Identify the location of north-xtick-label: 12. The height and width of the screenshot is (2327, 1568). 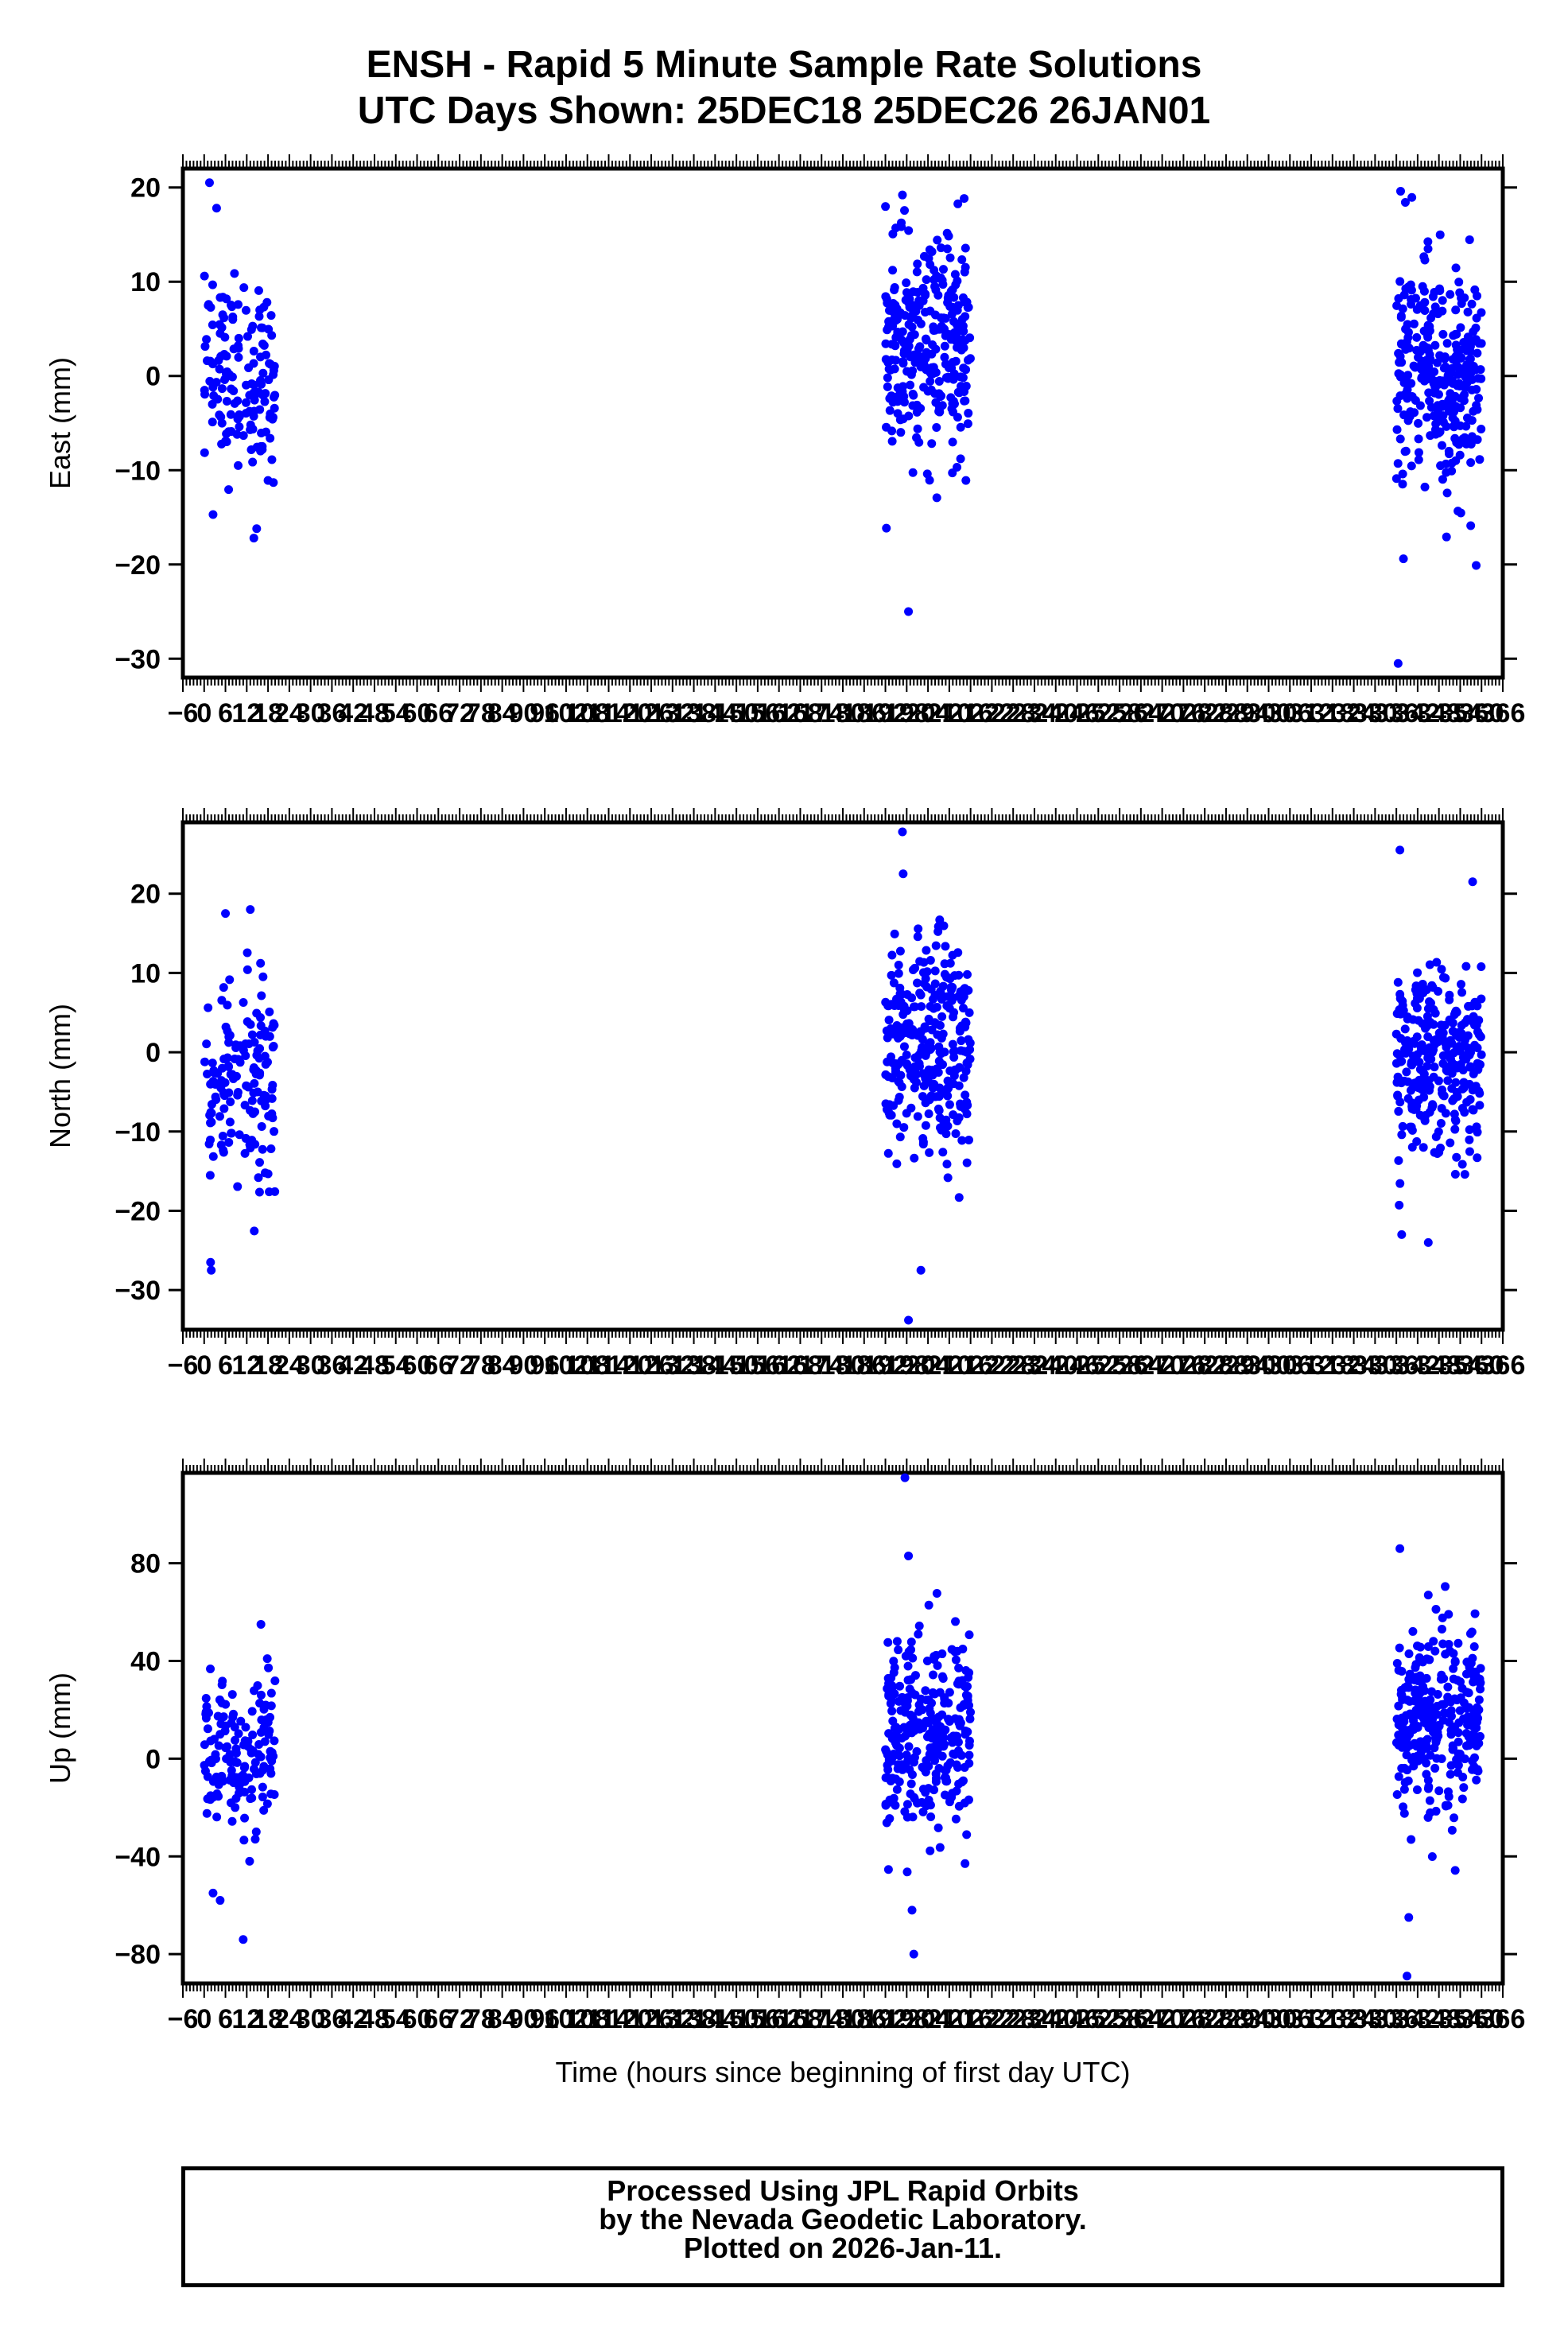
(246, 1365).